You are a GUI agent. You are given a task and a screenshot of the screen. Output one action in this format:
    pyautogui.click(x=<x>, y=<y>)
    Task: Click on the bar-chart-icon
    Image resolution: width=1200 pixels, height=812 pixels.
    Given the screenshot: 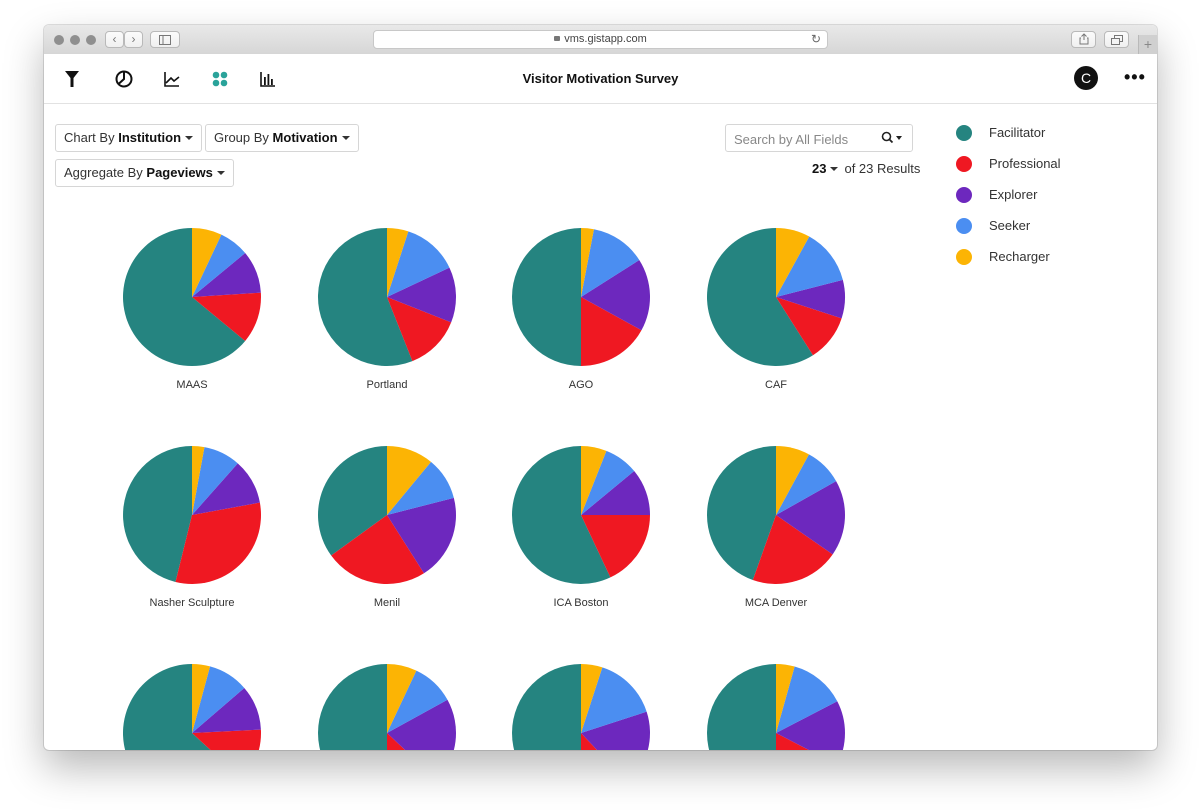 What is the action you would take?
    pyautogui.click(x=268, y=79)
    